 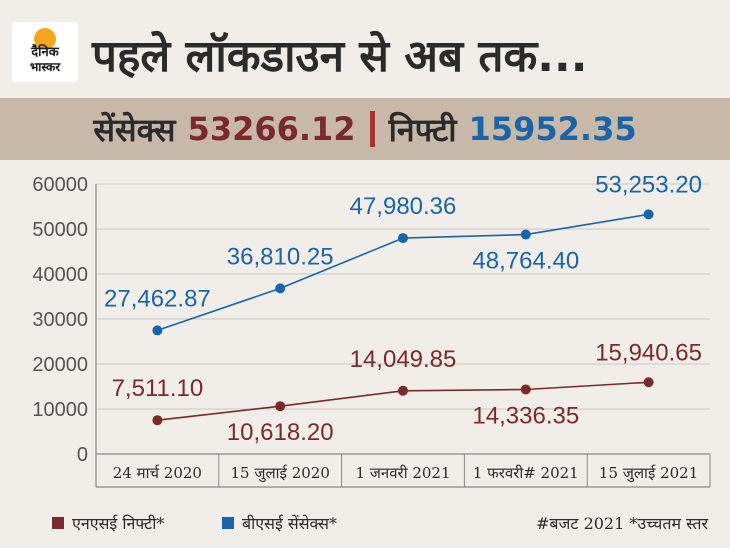 What do you see at coordinates (228, 523) in the screenshot?
I see `legend-swatch-sensex` at bounding box center [228, 523].